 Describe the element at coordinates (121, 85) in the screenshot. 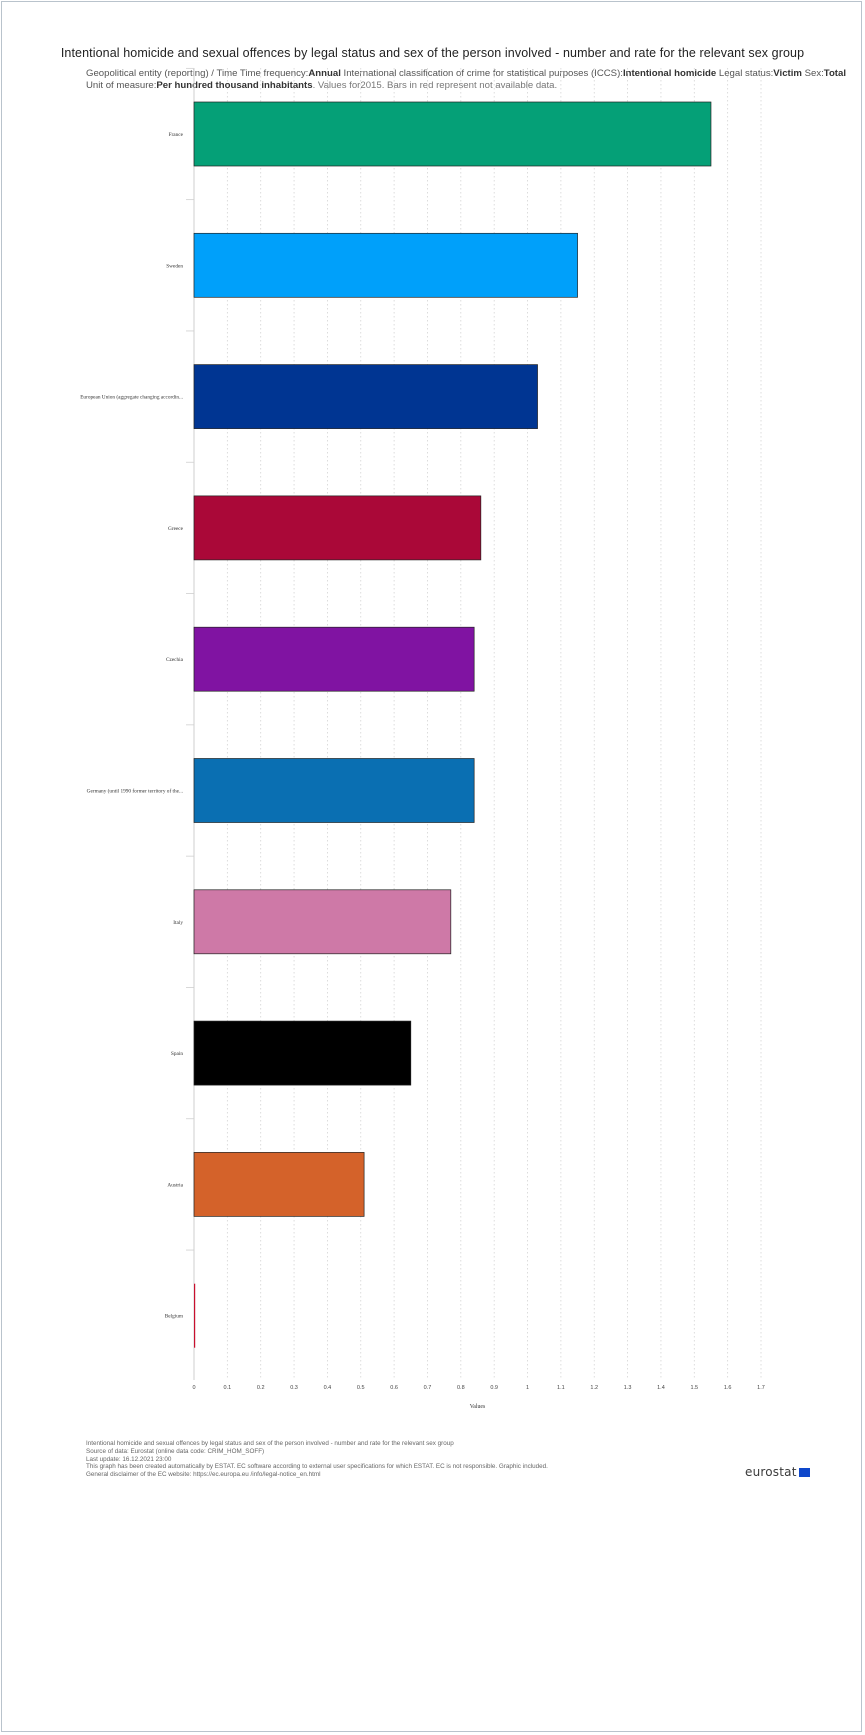

I see `subtitle-part-8: Unit of measure:` at that location.